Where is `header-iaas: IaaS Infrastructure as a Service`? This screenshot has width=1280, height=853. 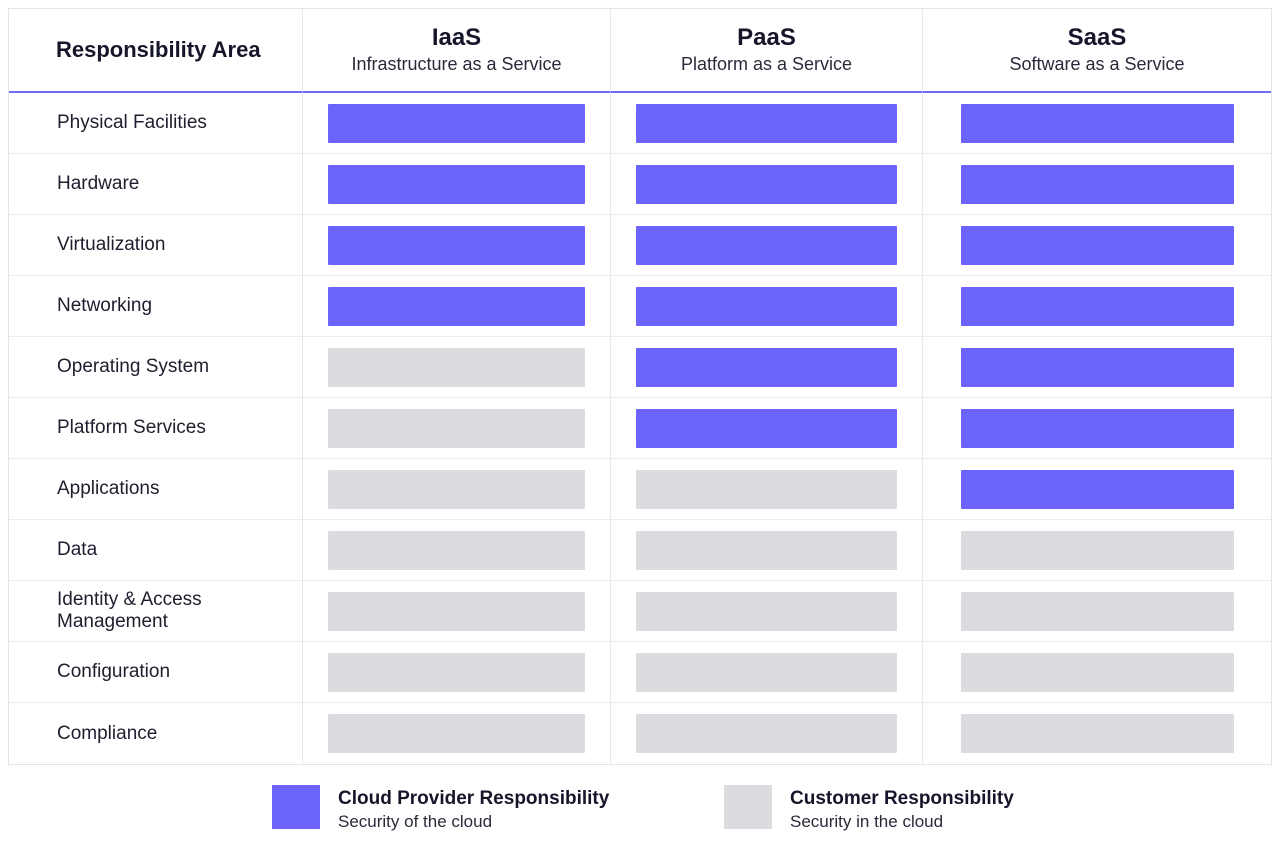 header-iaas: IaaS Infrastructure as a Service is located at coordinates (457, 51).